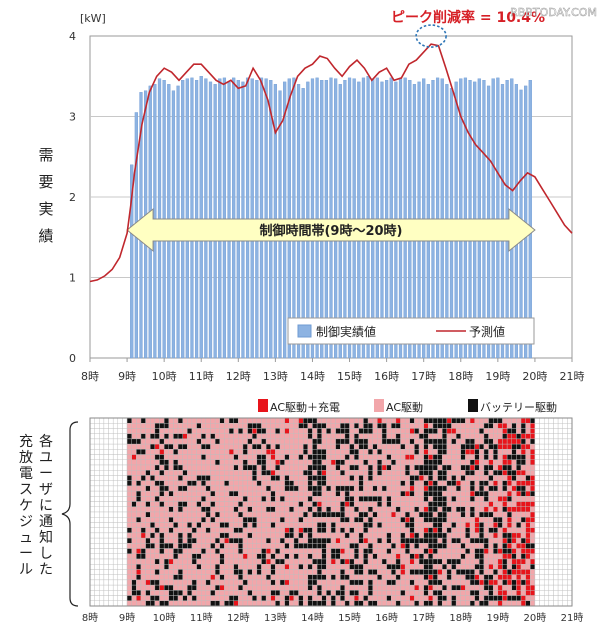 The height and width of the screenshot is (644, 600). Describe the element at coordinates (26, 442) in the screenshot. I see `schedule-y-label-char: 充` at that location.